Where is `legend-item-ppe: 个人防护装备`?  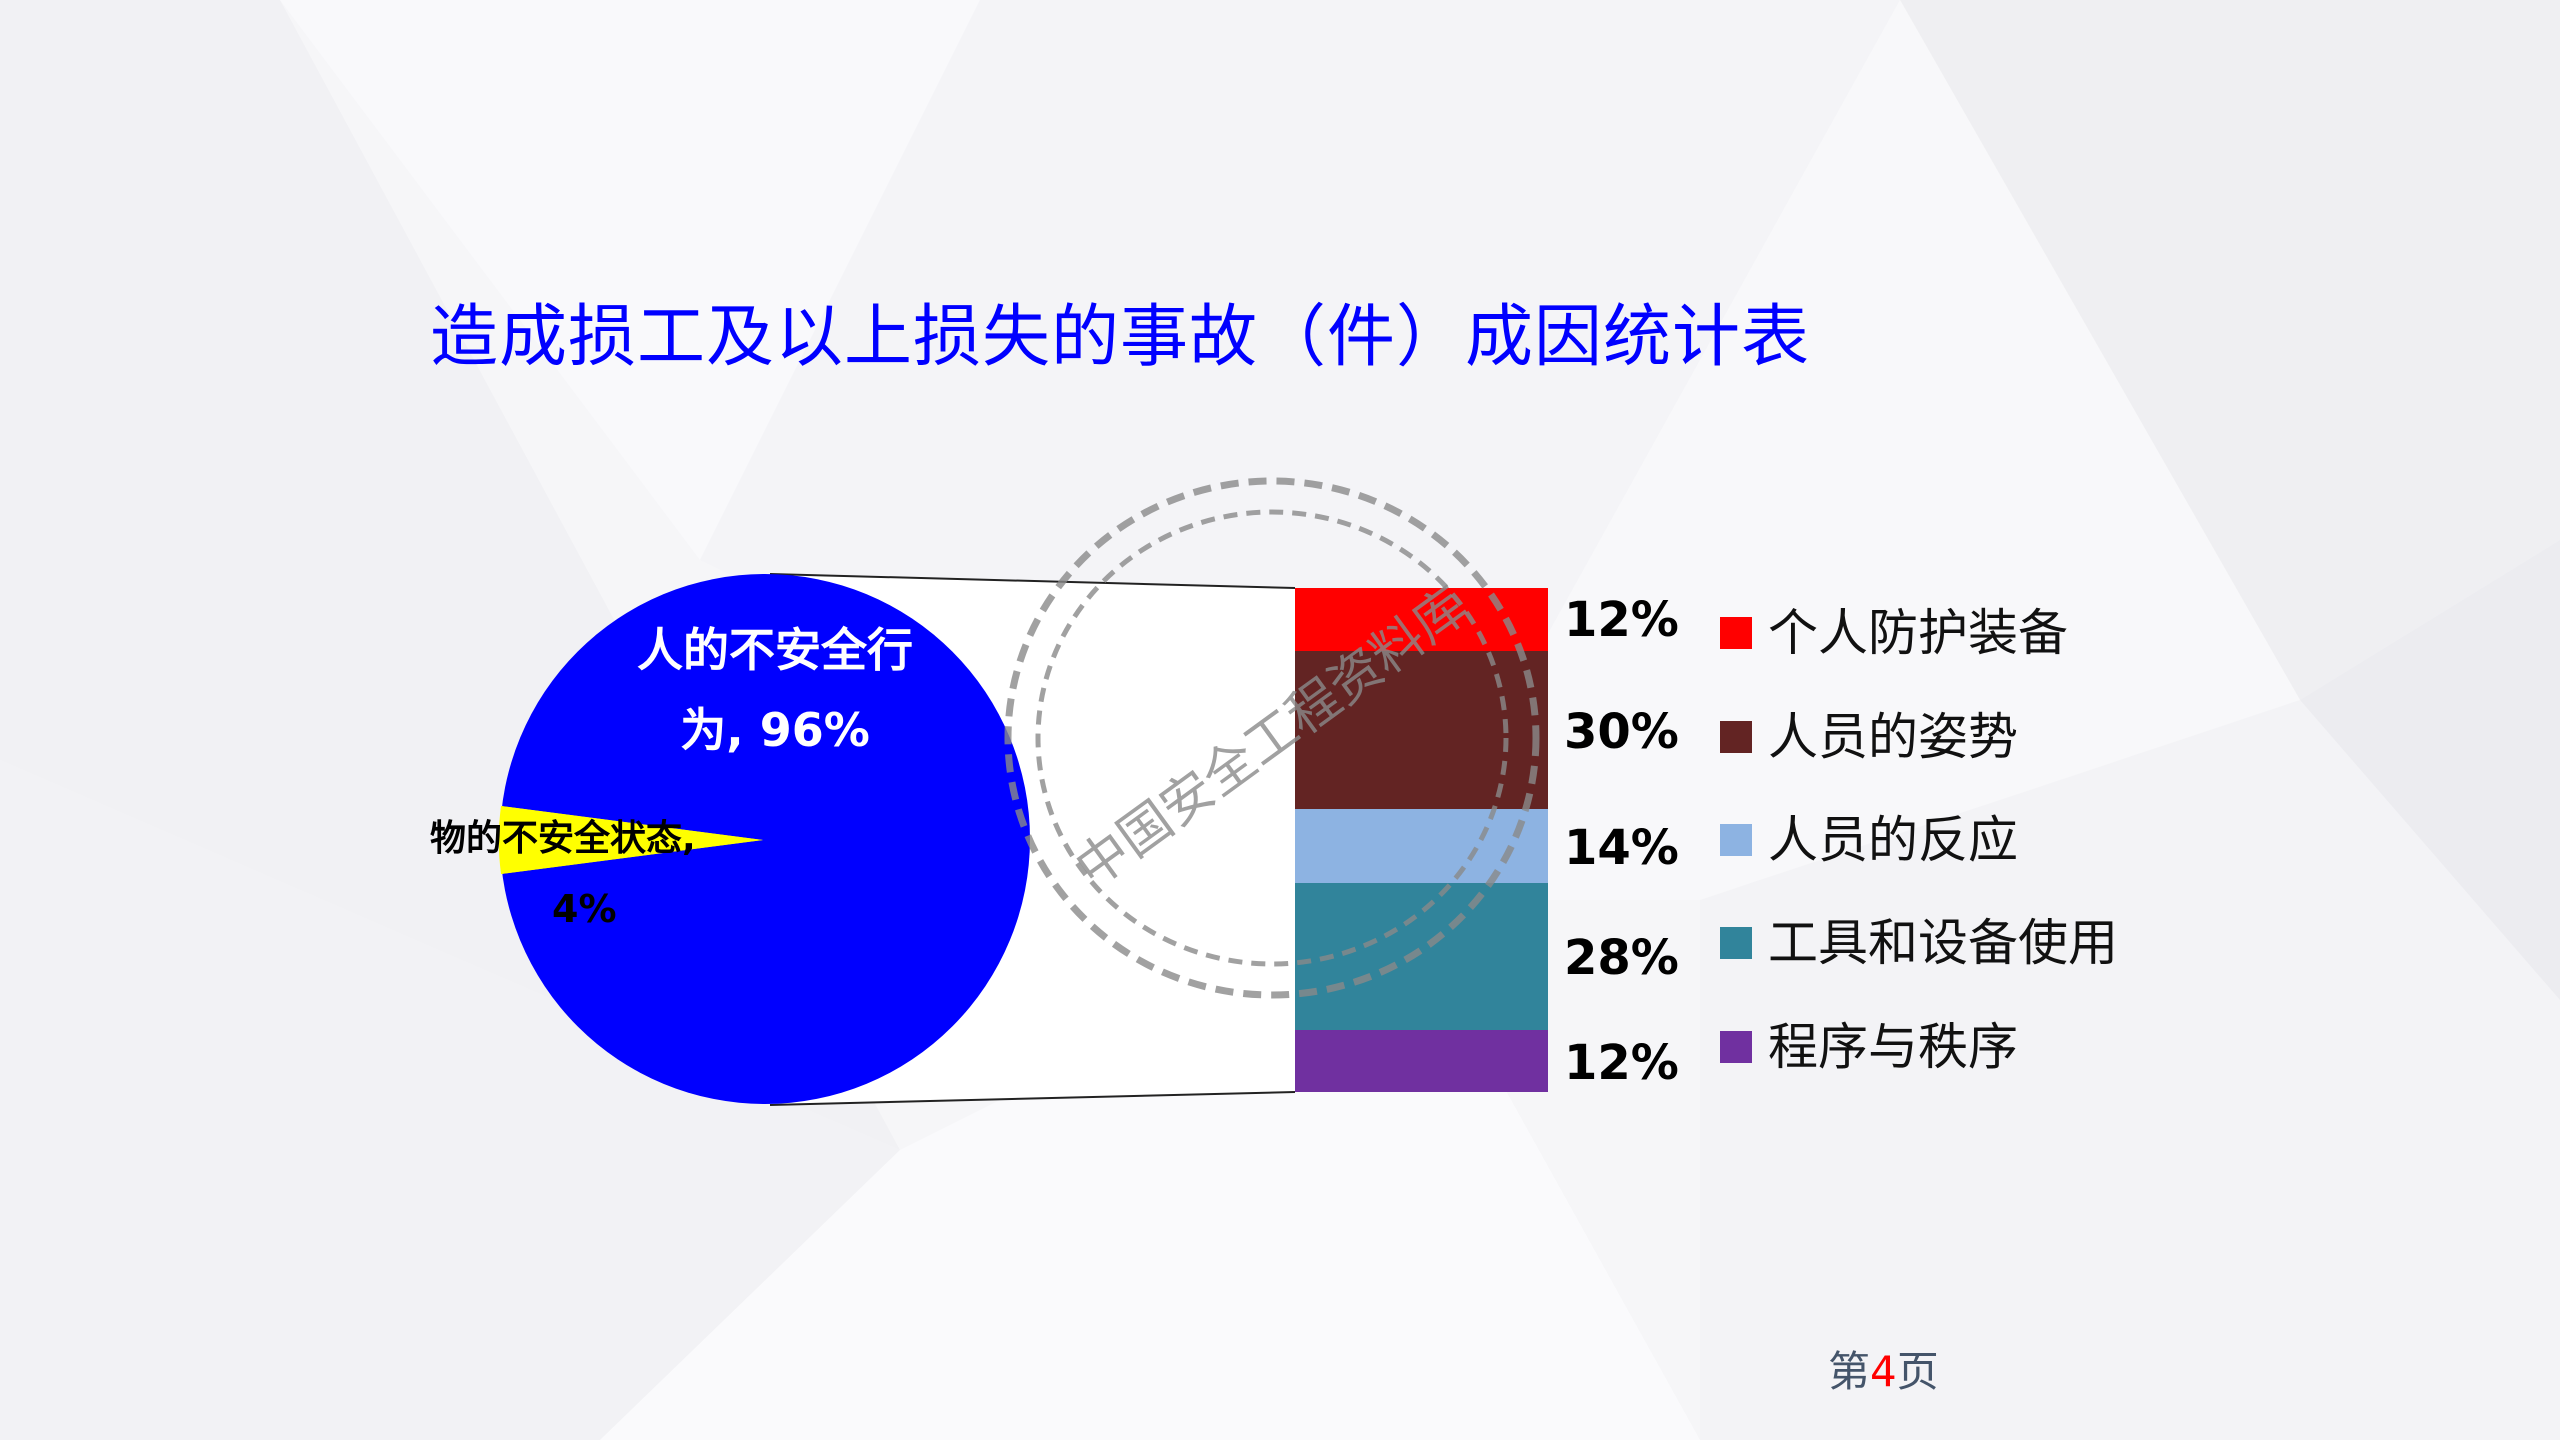 legend-item-ppe: 个人防护装备 is located at coordinates (1894, 633).